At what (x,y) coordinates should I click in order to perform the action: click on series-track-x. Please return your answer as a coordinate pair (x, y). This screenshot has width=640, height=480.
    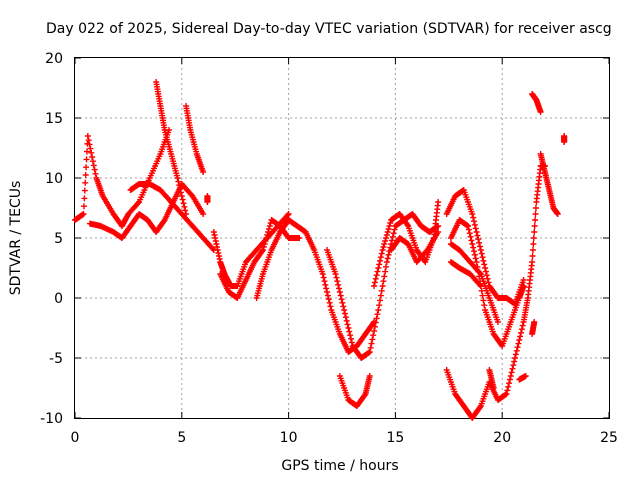
    Looking at the image, I should click on (207, 199).